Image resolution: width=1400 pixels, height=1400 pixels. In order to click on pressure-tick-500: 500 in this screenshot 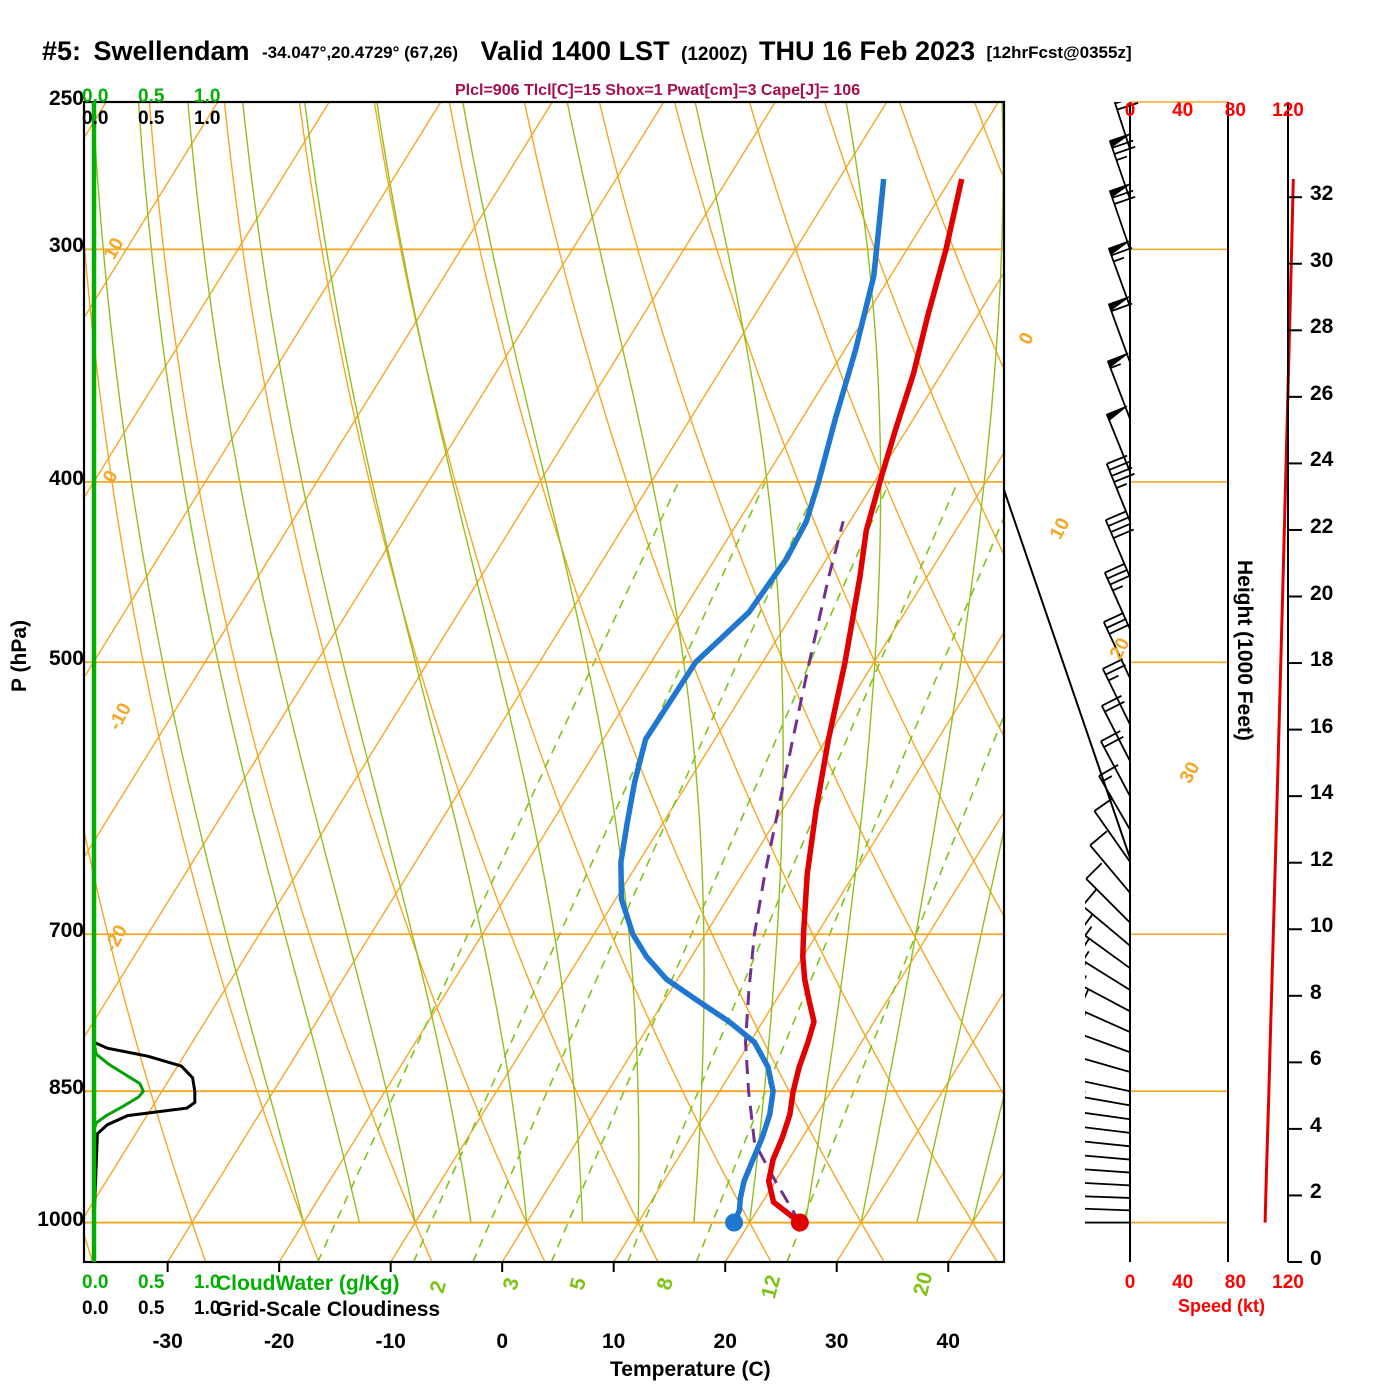, I will do `click(66, 659)`.